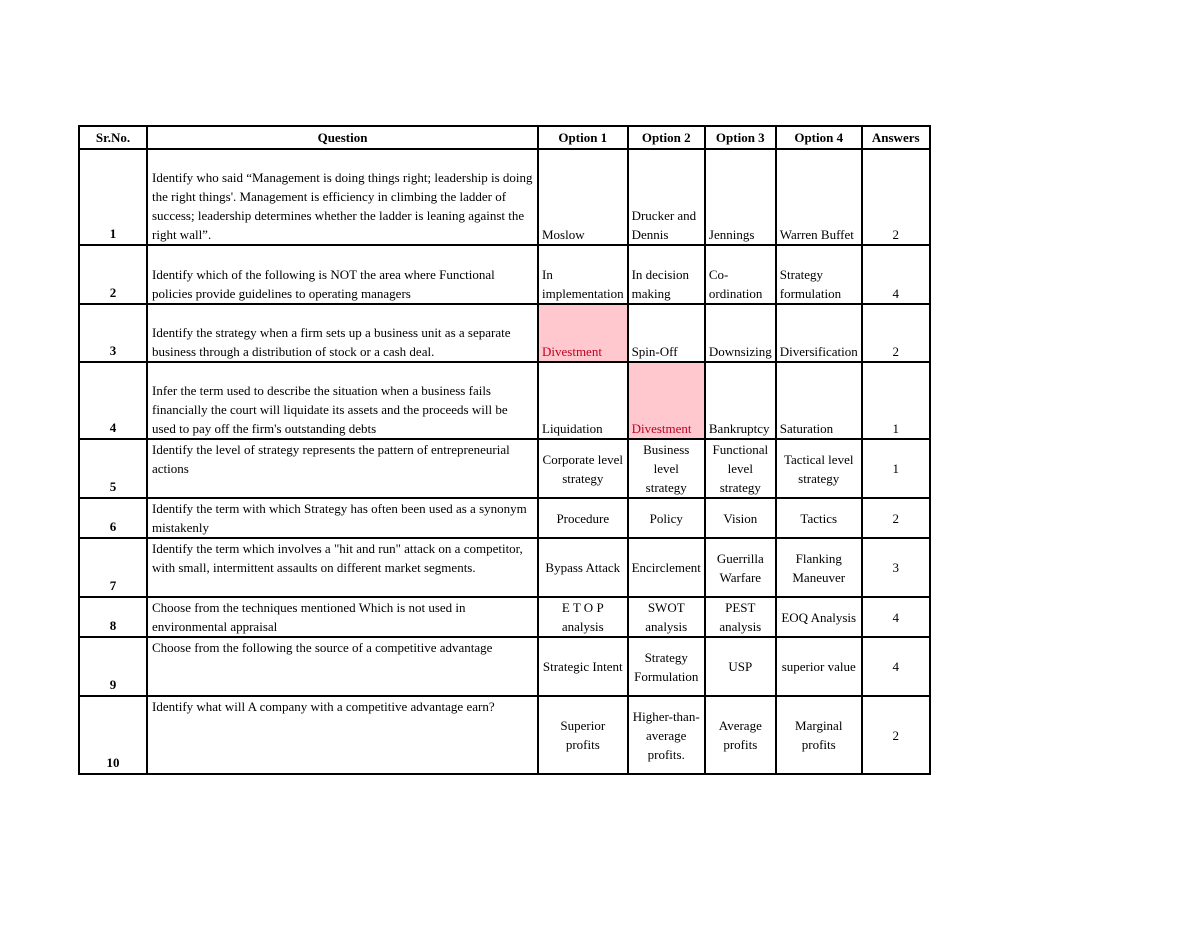 Image resolution: width=1200 pixels, height=927 pixels. Describe the element at coordinates (740, 197) in the screenshot. I see `option-3-cell: Jennings` at that location.